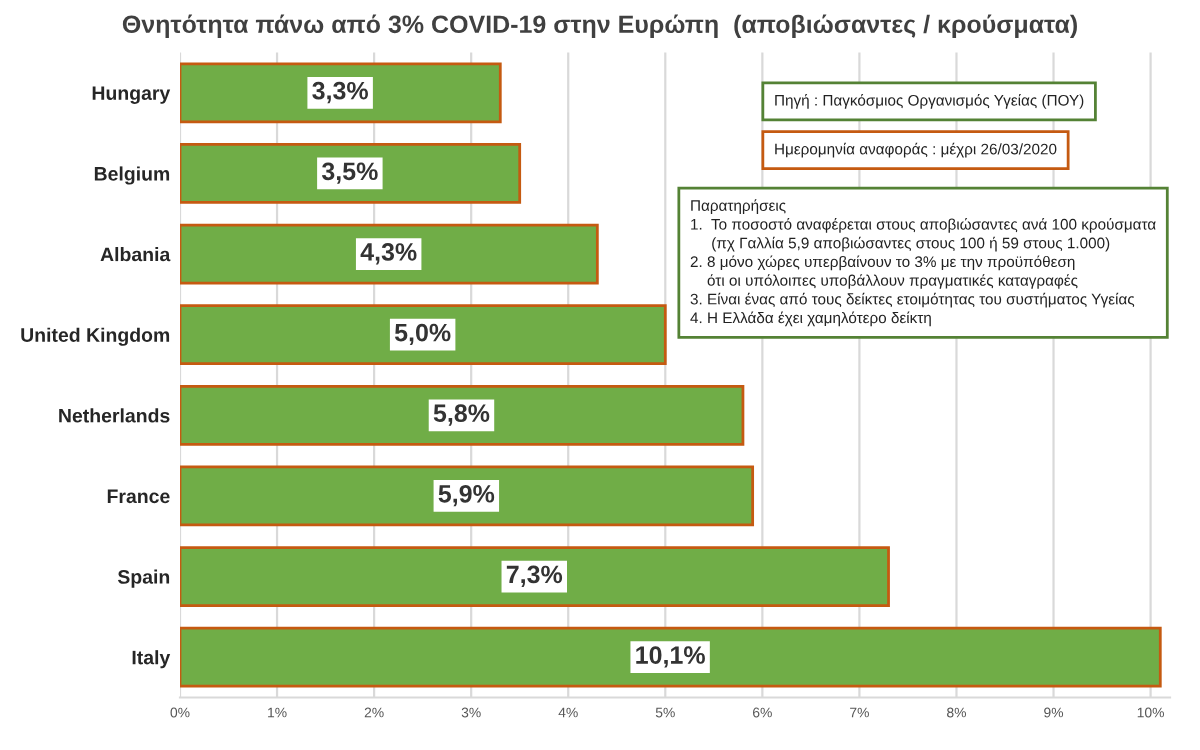 The height and width of the screenshot is (750, 1200). I want to click on y-tick-label: France, so click(138, 496).